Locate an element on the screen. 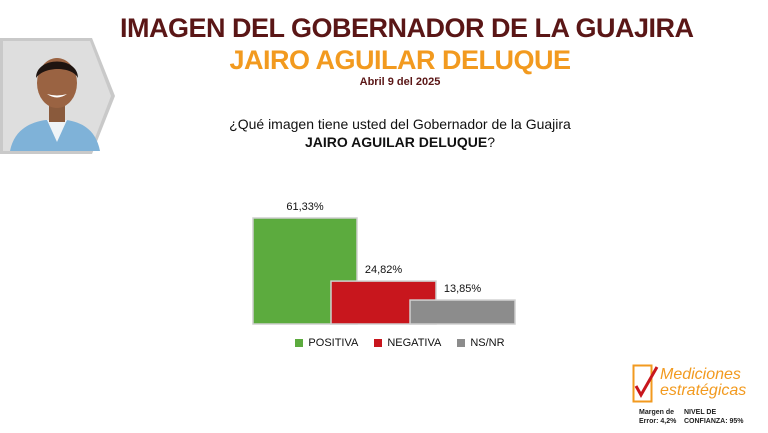 Image resolution: width=768 pixels, height=433 pixels. title-line-2: JAIRO AGUILAR DELUQUE is located at coordinates (400, 60).